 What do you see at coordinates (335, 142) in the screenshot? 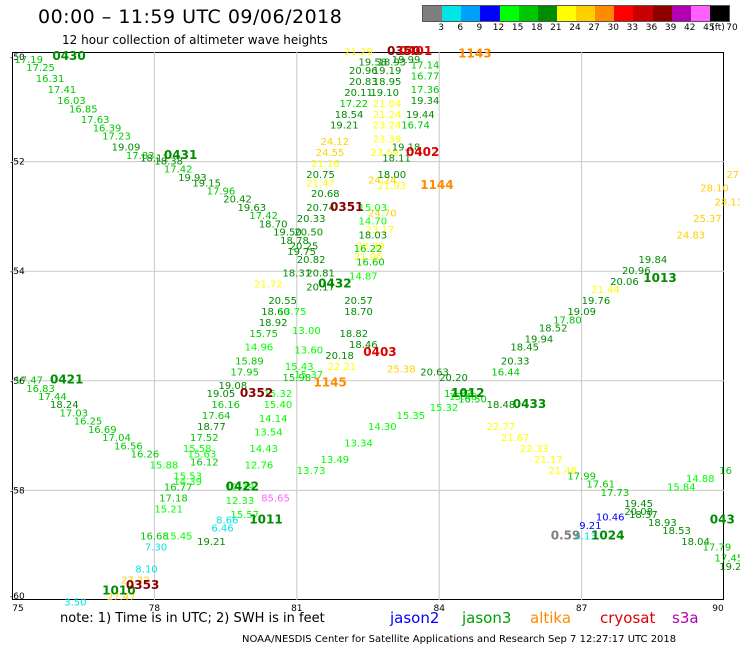
I see `swh-value: 24.12` at bounding box center [335, 142].